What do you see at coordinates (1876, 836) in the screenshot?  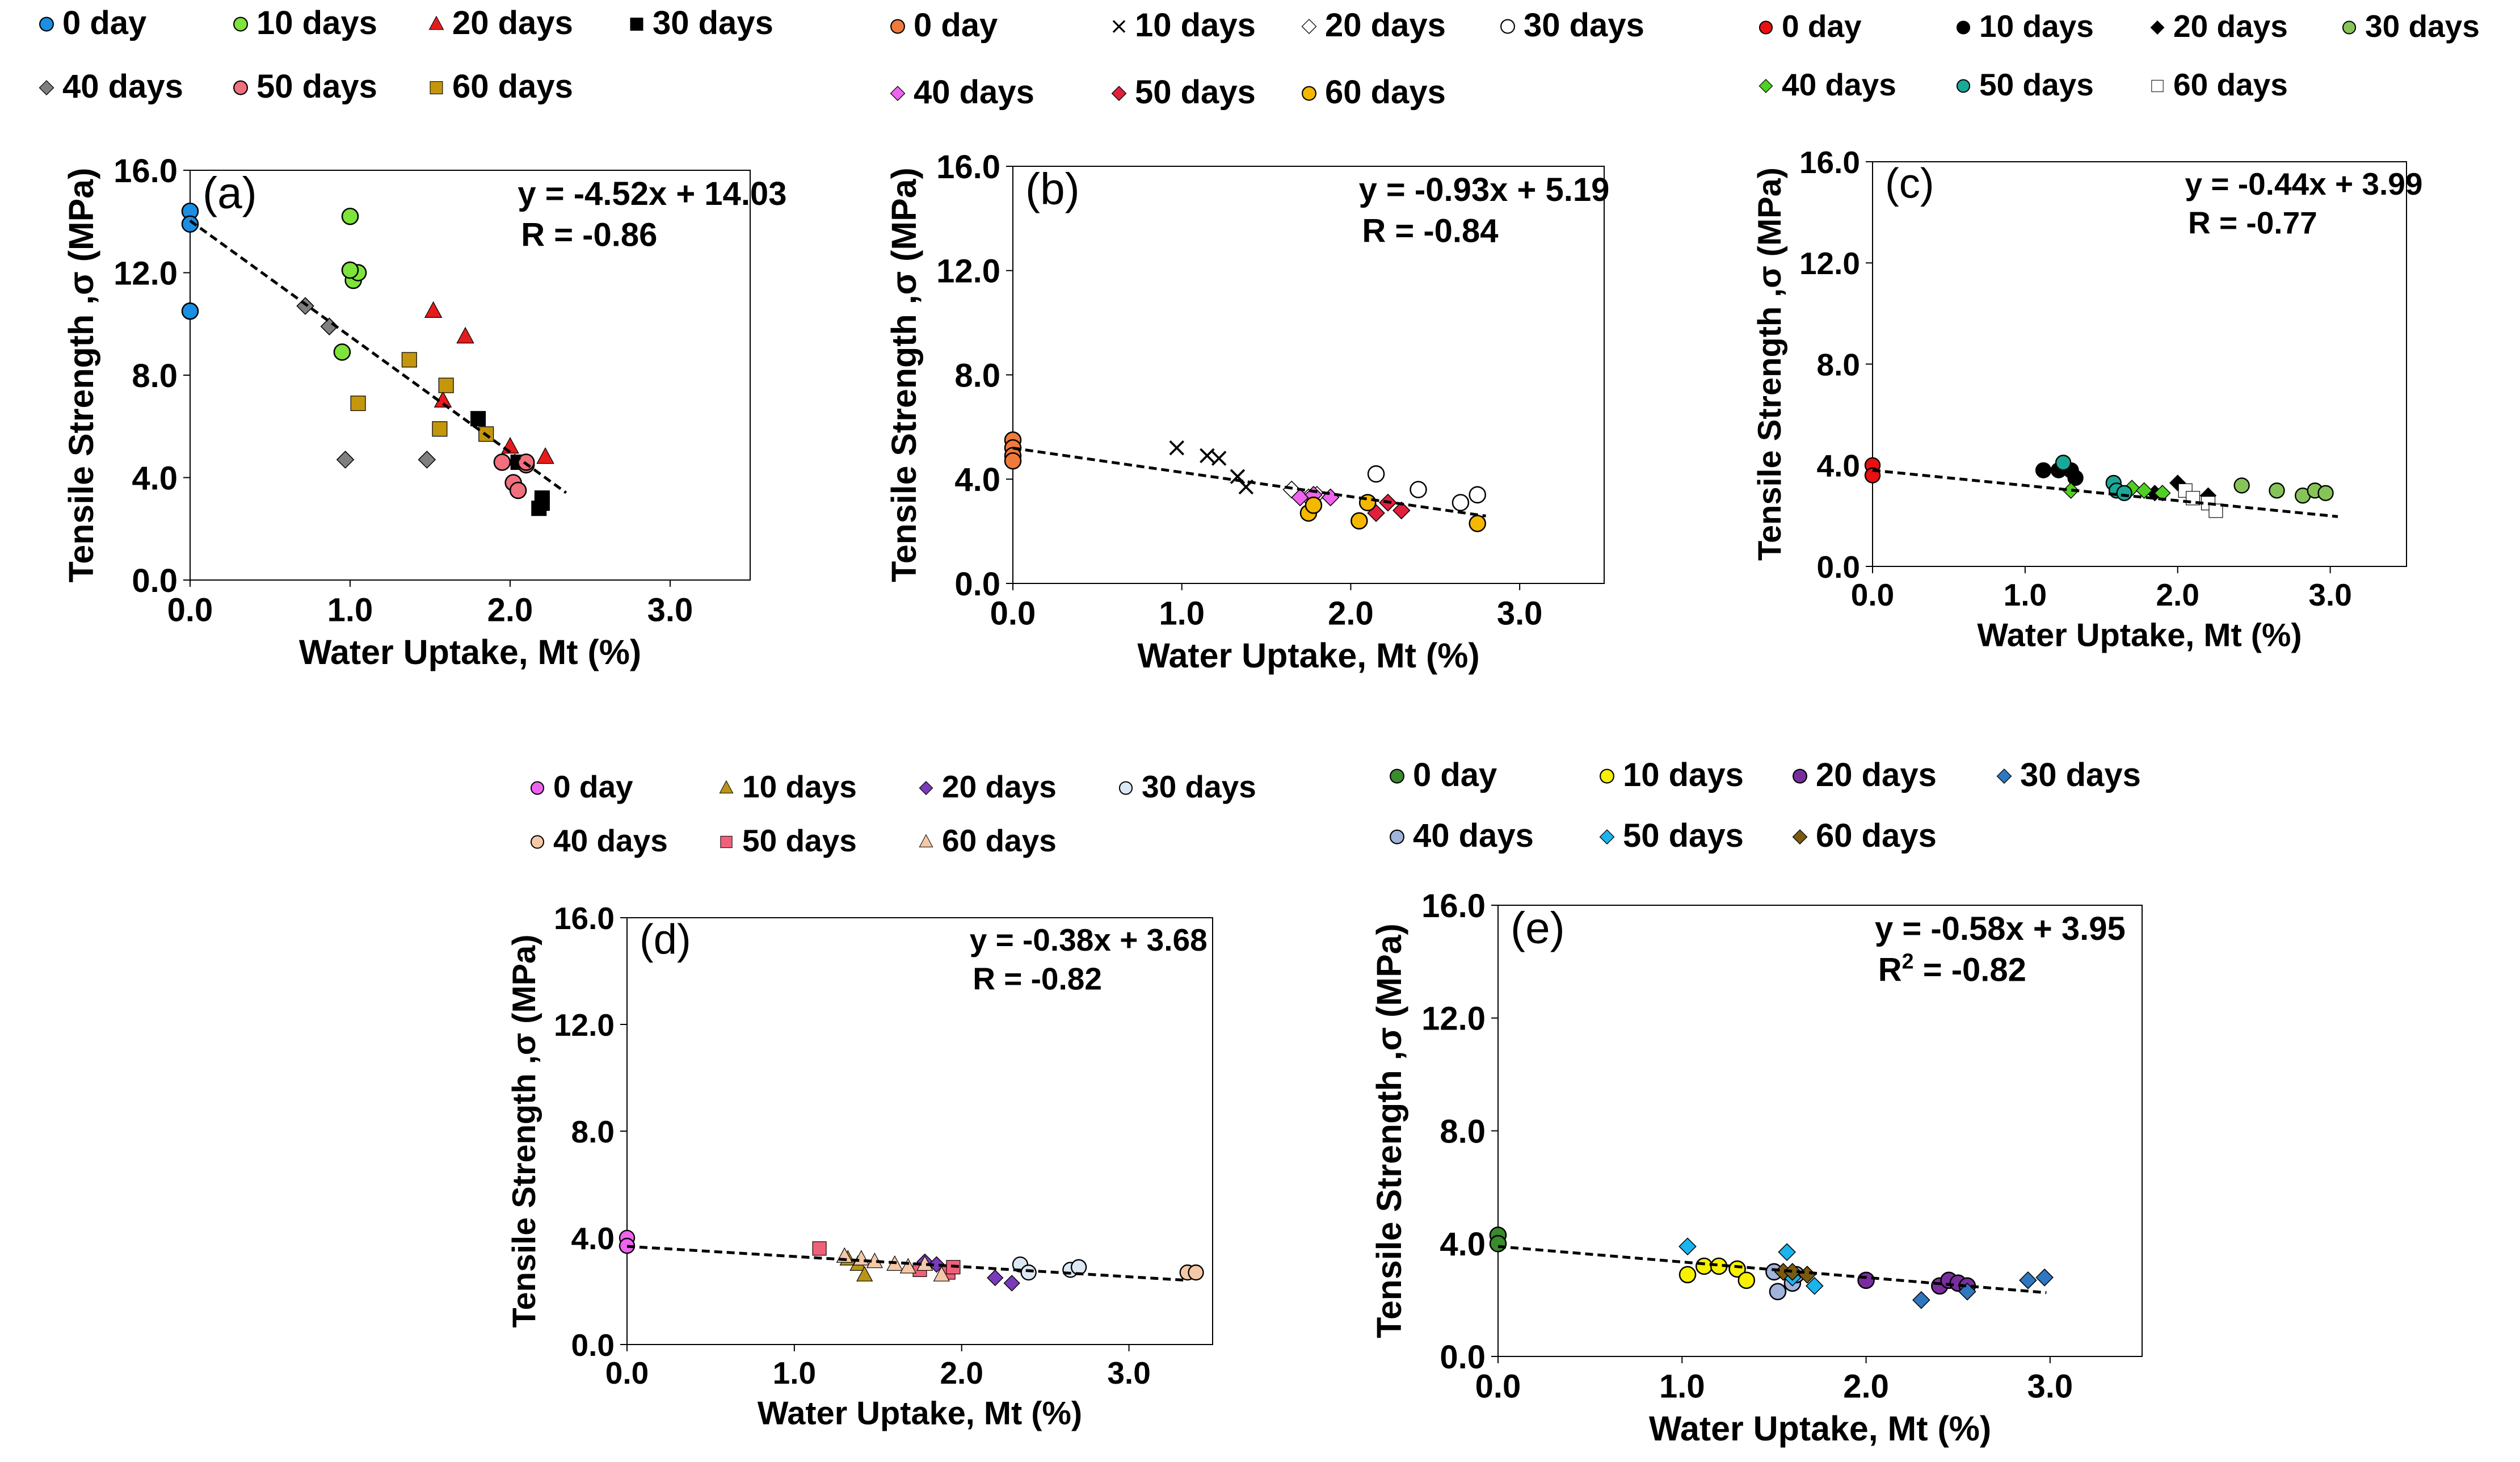 I see `legend-label: 60 days` at bounding box center [1876, 836].